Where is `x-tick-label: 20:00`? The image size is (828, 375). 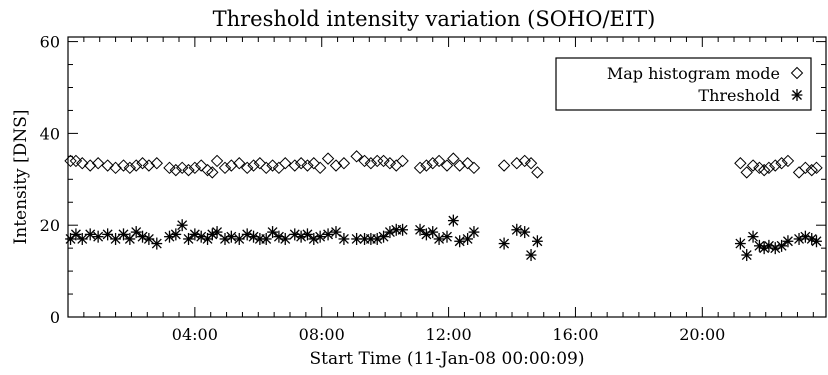
x-tick-label: 20:00 is located at coordinates (702, 334).